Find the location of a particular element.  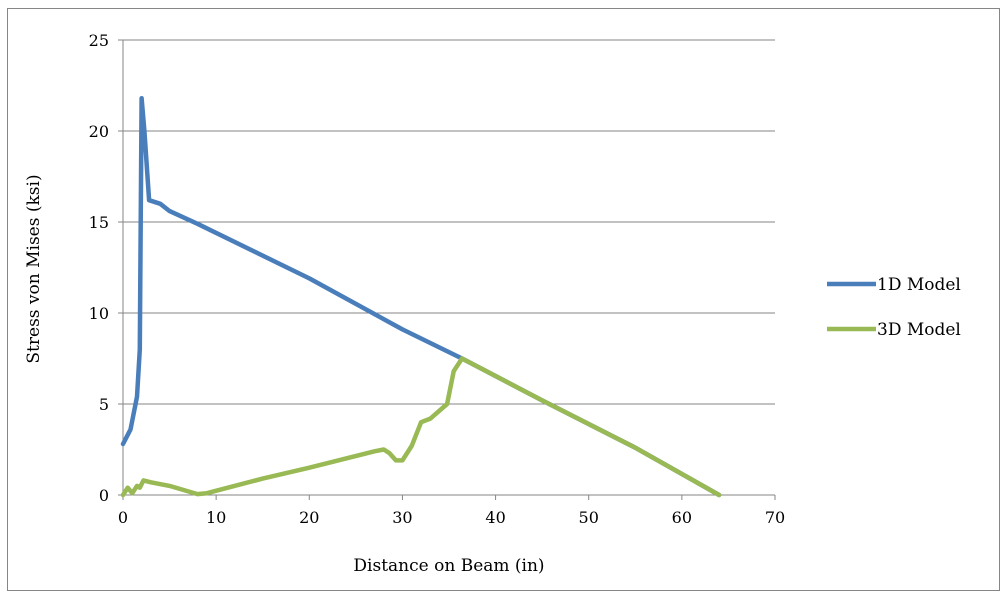

x-tick-label-0: 0 is located at coordinates (123, 517).